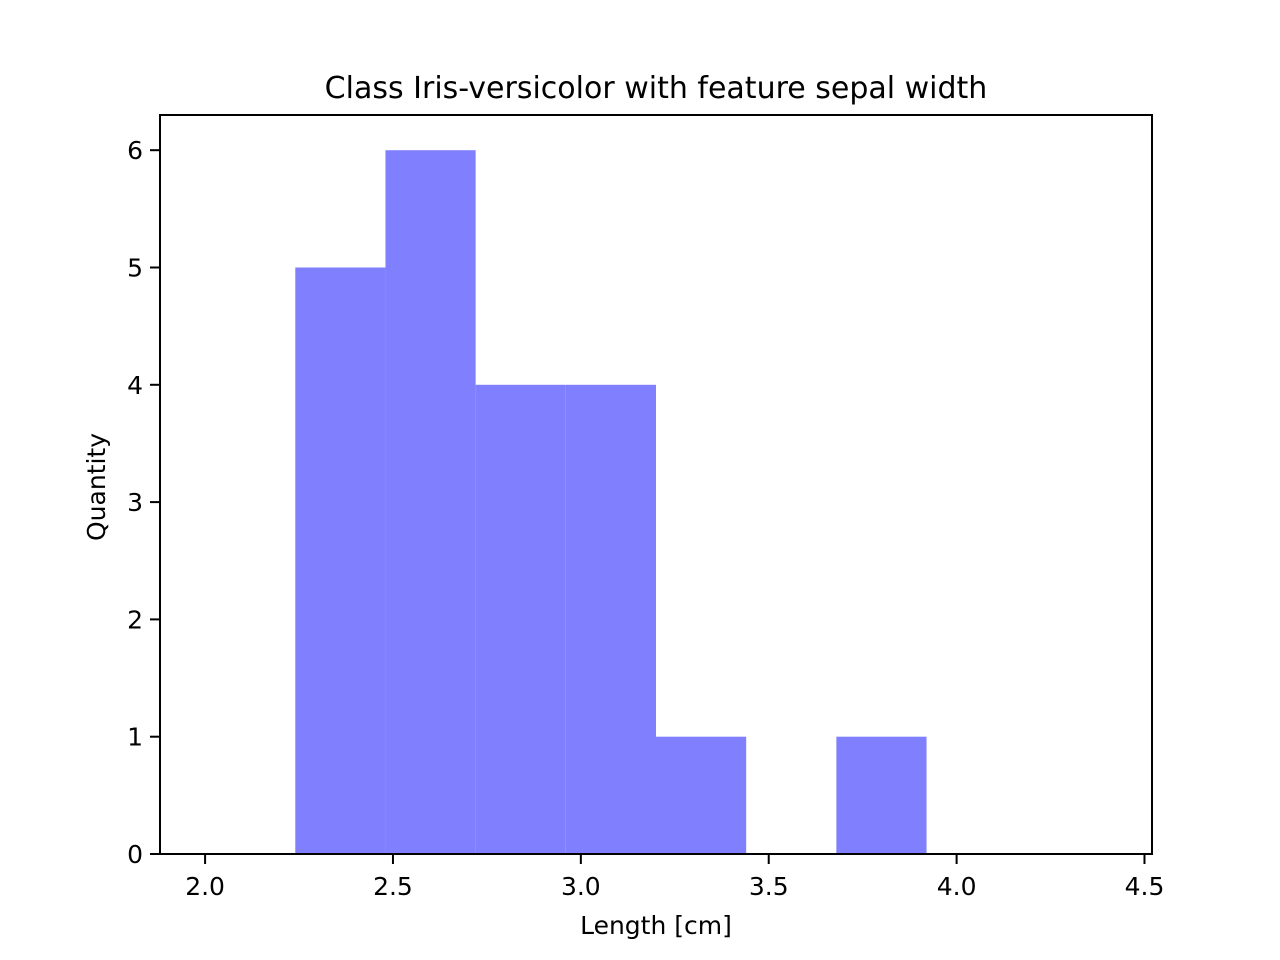  Describe the element at coordinates (205, 886) in the screenshot. I see `x-tick-label: 2.0` at that location.